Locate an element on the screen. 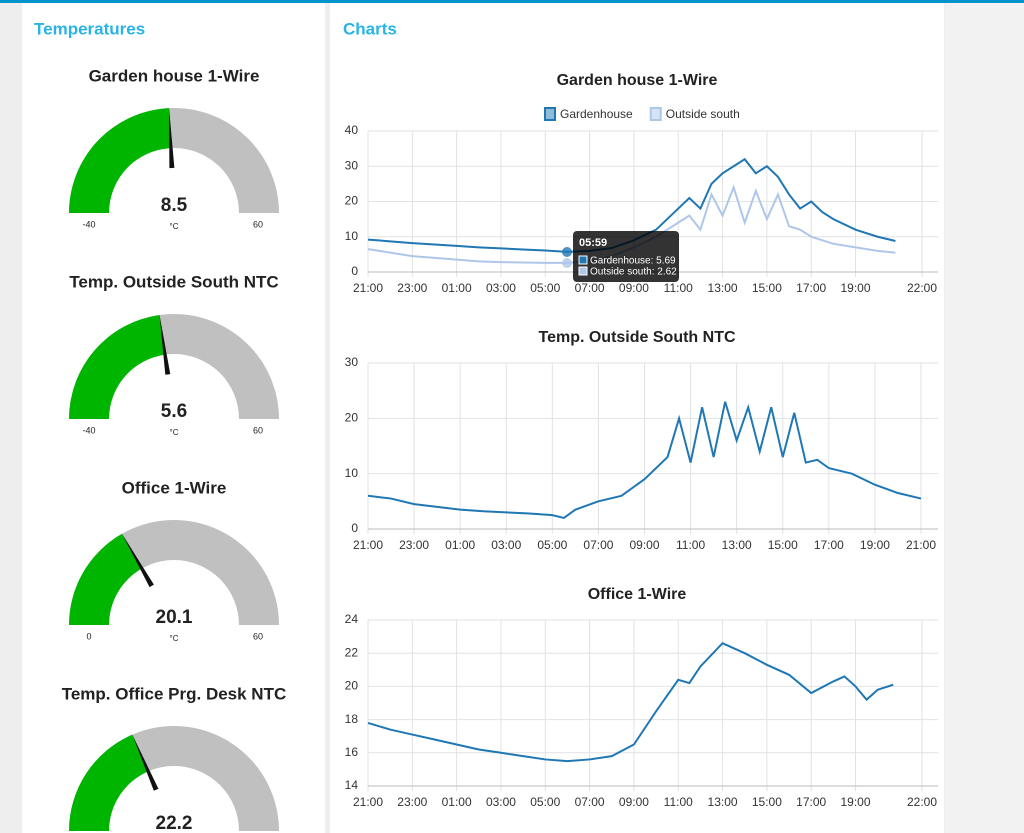  chart-title: Office 1-Wire is located at coordinates (637, 594).